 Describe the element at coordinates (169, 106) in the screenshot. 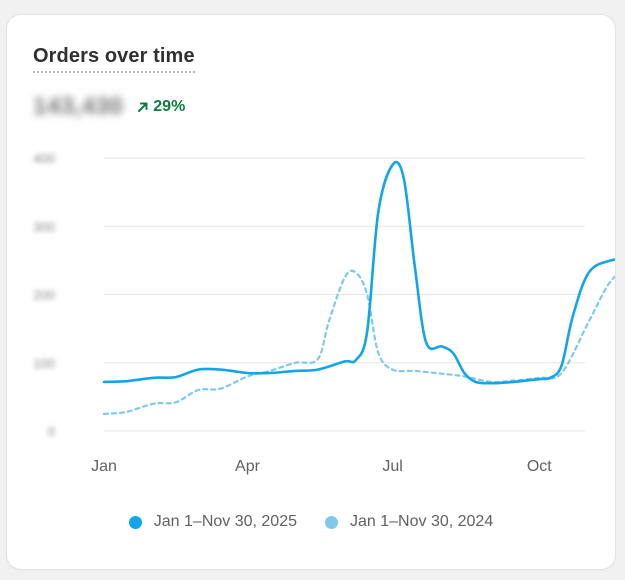

I see `delta-value: 29%` at that location.